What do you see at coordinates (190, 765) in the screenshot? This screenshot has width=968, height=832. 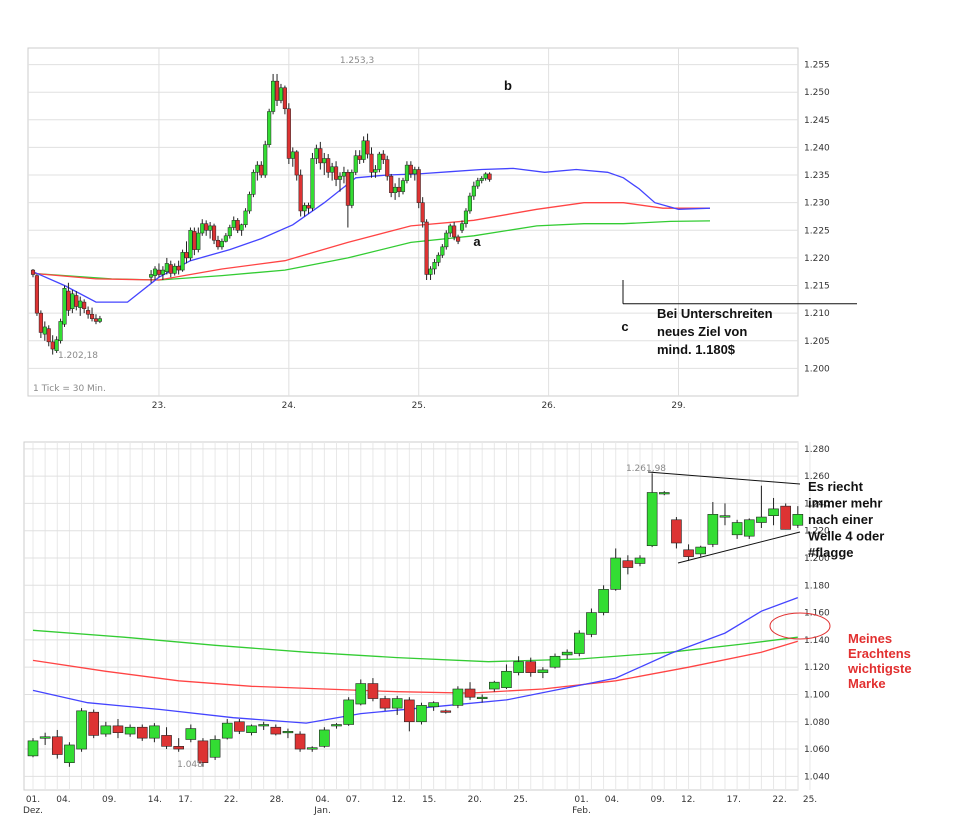 I see `low-label: 1.048` at bounding box center [190, 765].